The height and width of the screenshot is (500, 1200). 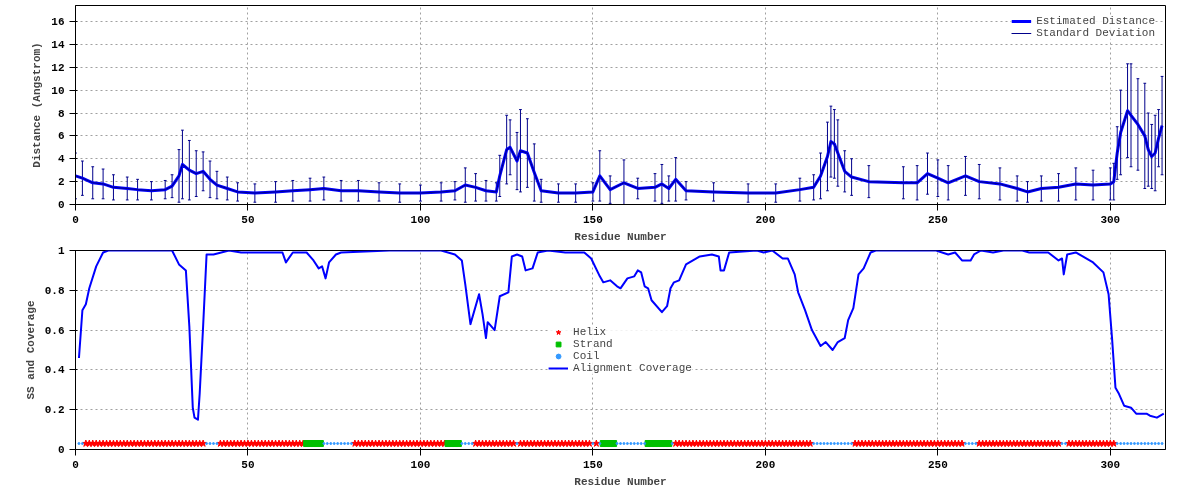 I want to click on y-tick-label: 2, so click(x=61, y=182).